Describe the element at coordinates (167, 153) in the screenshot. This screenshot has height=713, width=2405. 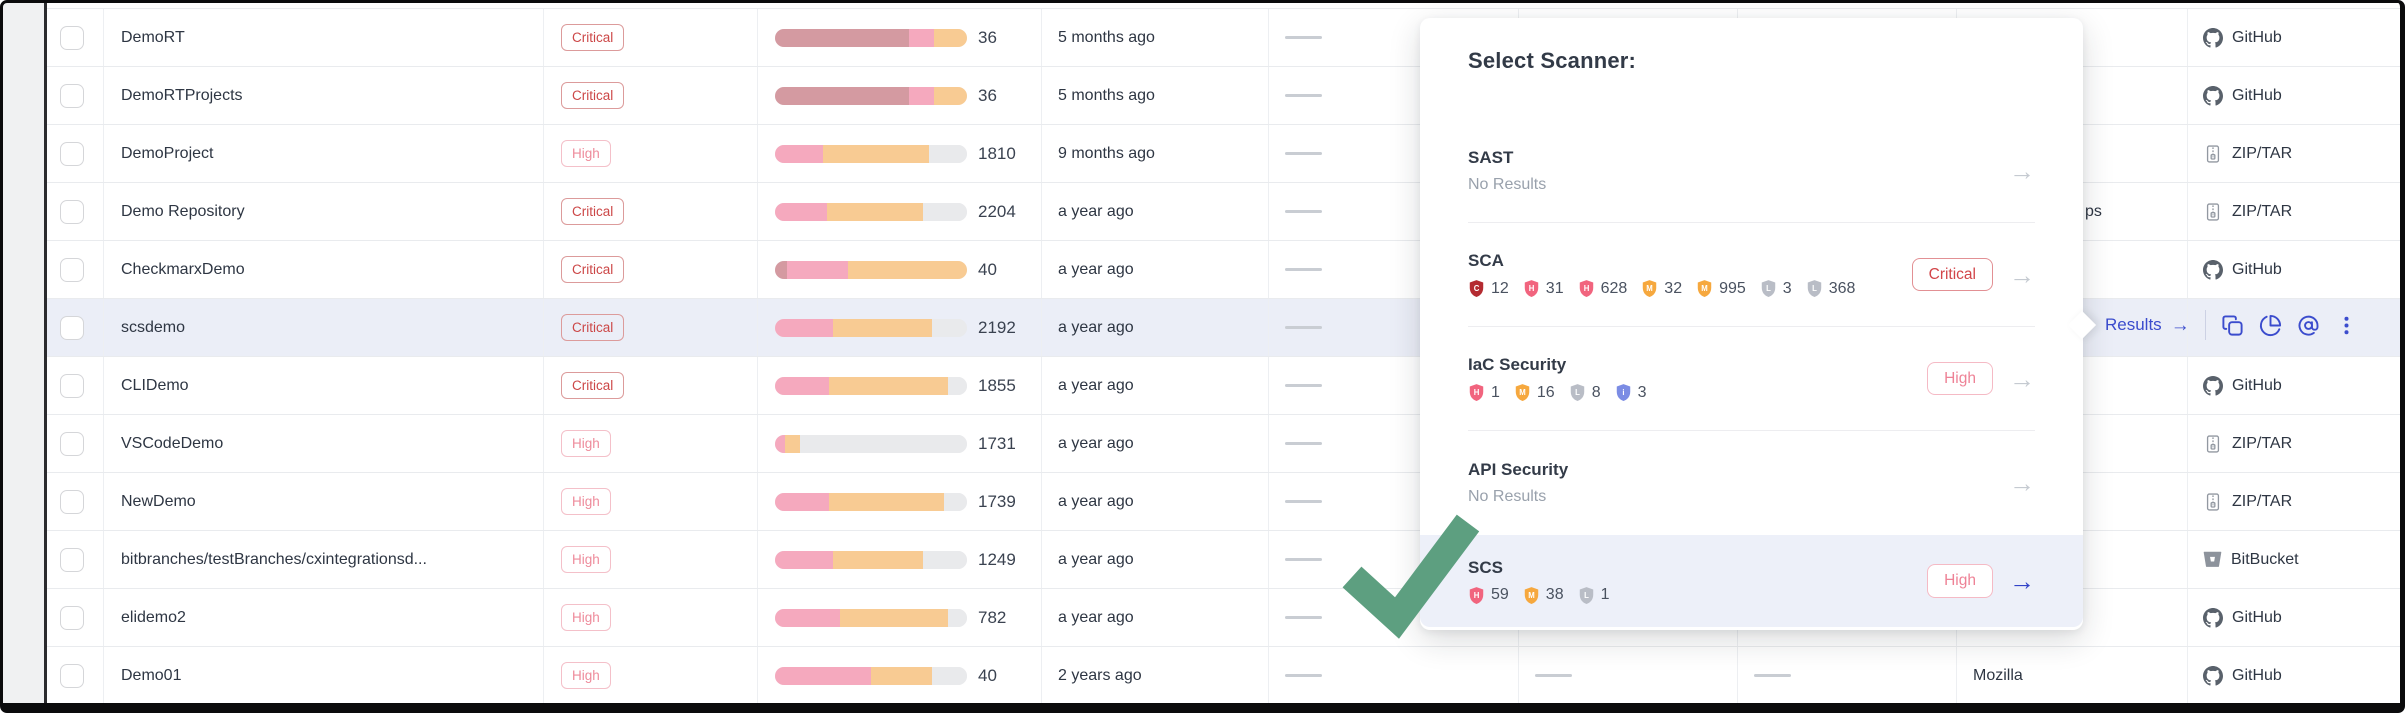
I see `project-name: DemoProject` at that location.